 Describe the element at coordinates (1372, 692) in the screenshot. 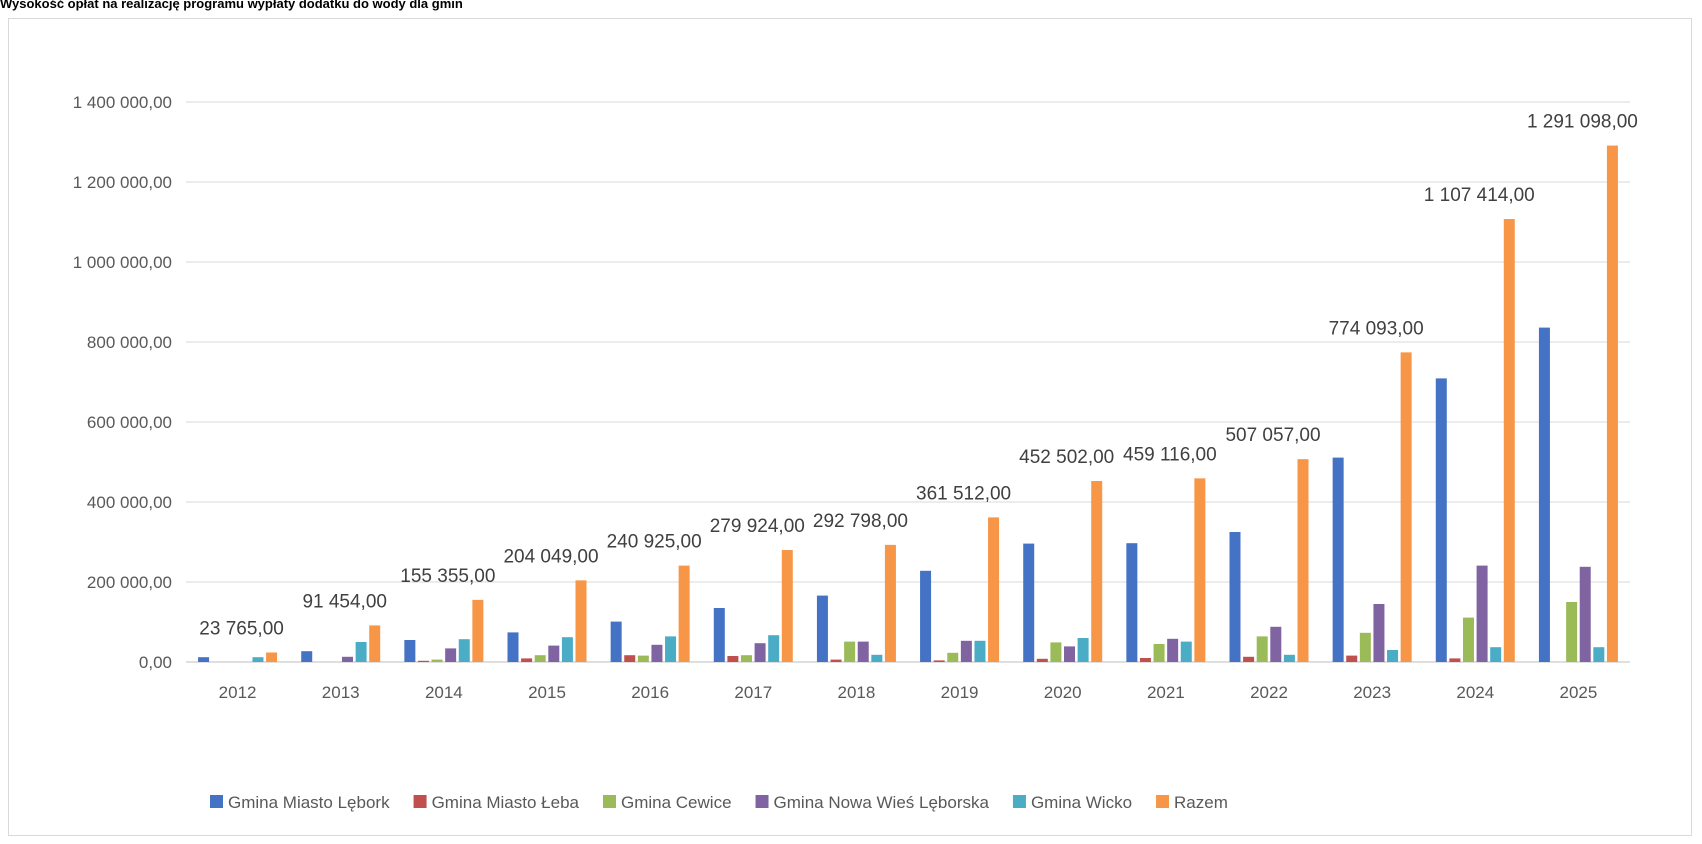

I see `x-tick-label: 2023` at that location.